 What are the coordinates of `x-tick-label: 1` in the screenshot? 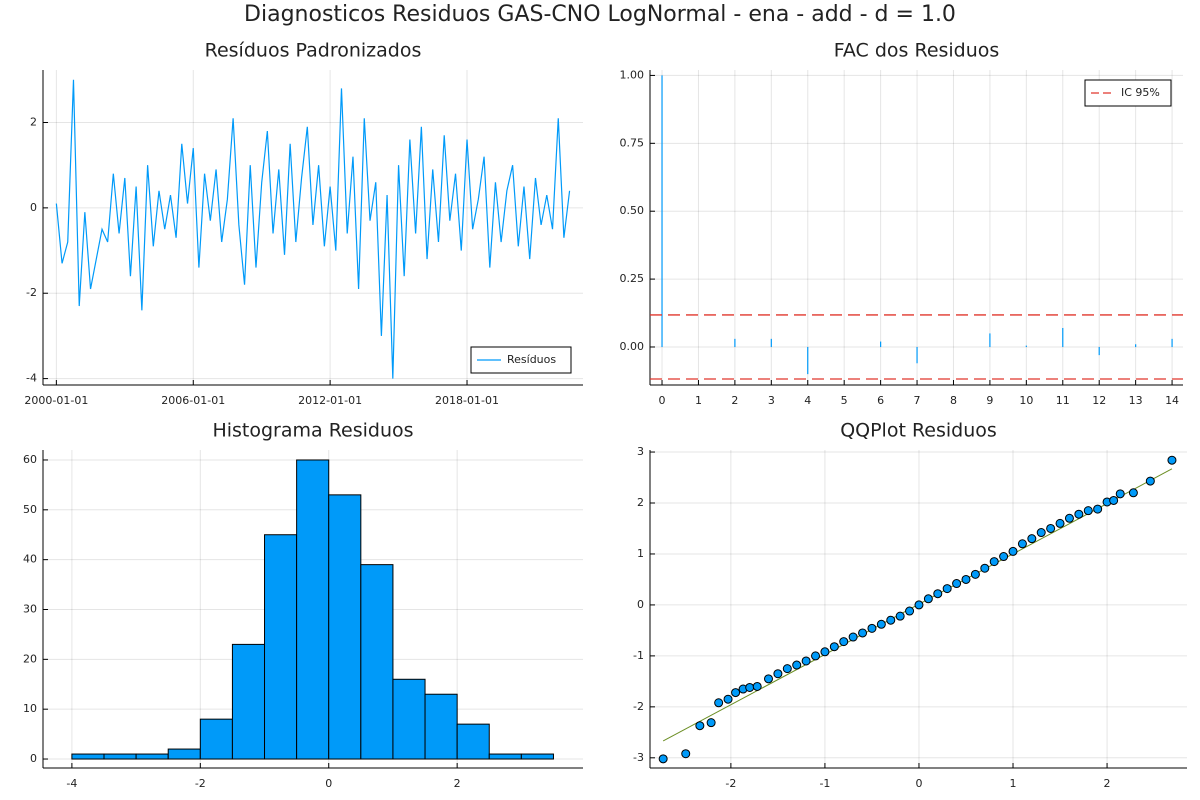 It's located at (1013, 783).